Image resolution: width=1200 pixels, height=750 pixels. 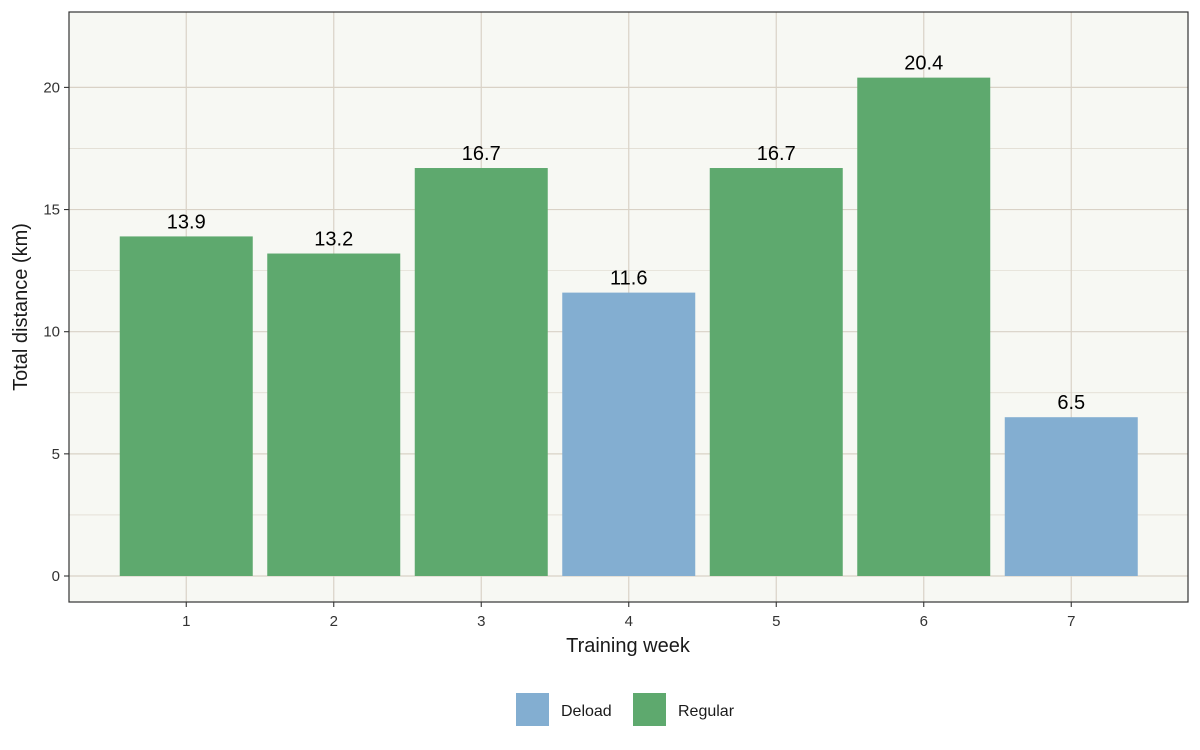 I want to click on y-axis-title: Total distance (km), so click(x=21, y=307).